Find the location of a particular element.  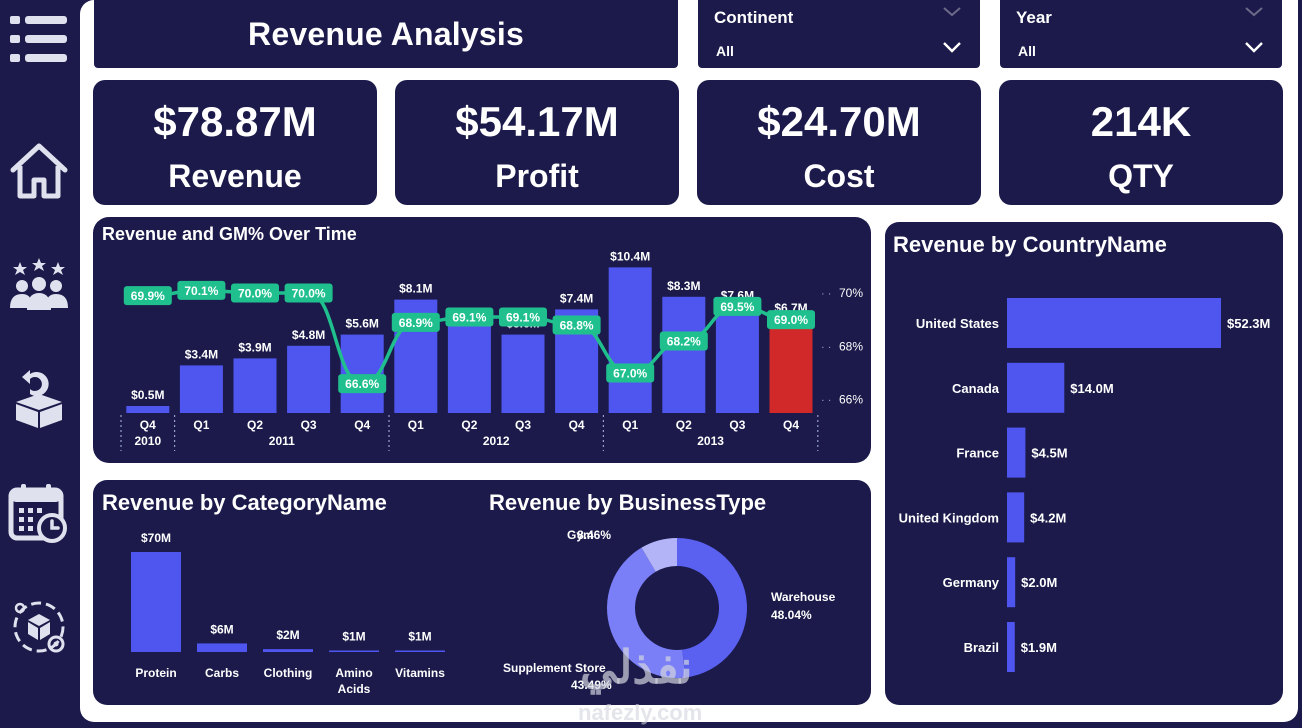

bar-data-label: $7.4M is located at coordinates (576, 298).